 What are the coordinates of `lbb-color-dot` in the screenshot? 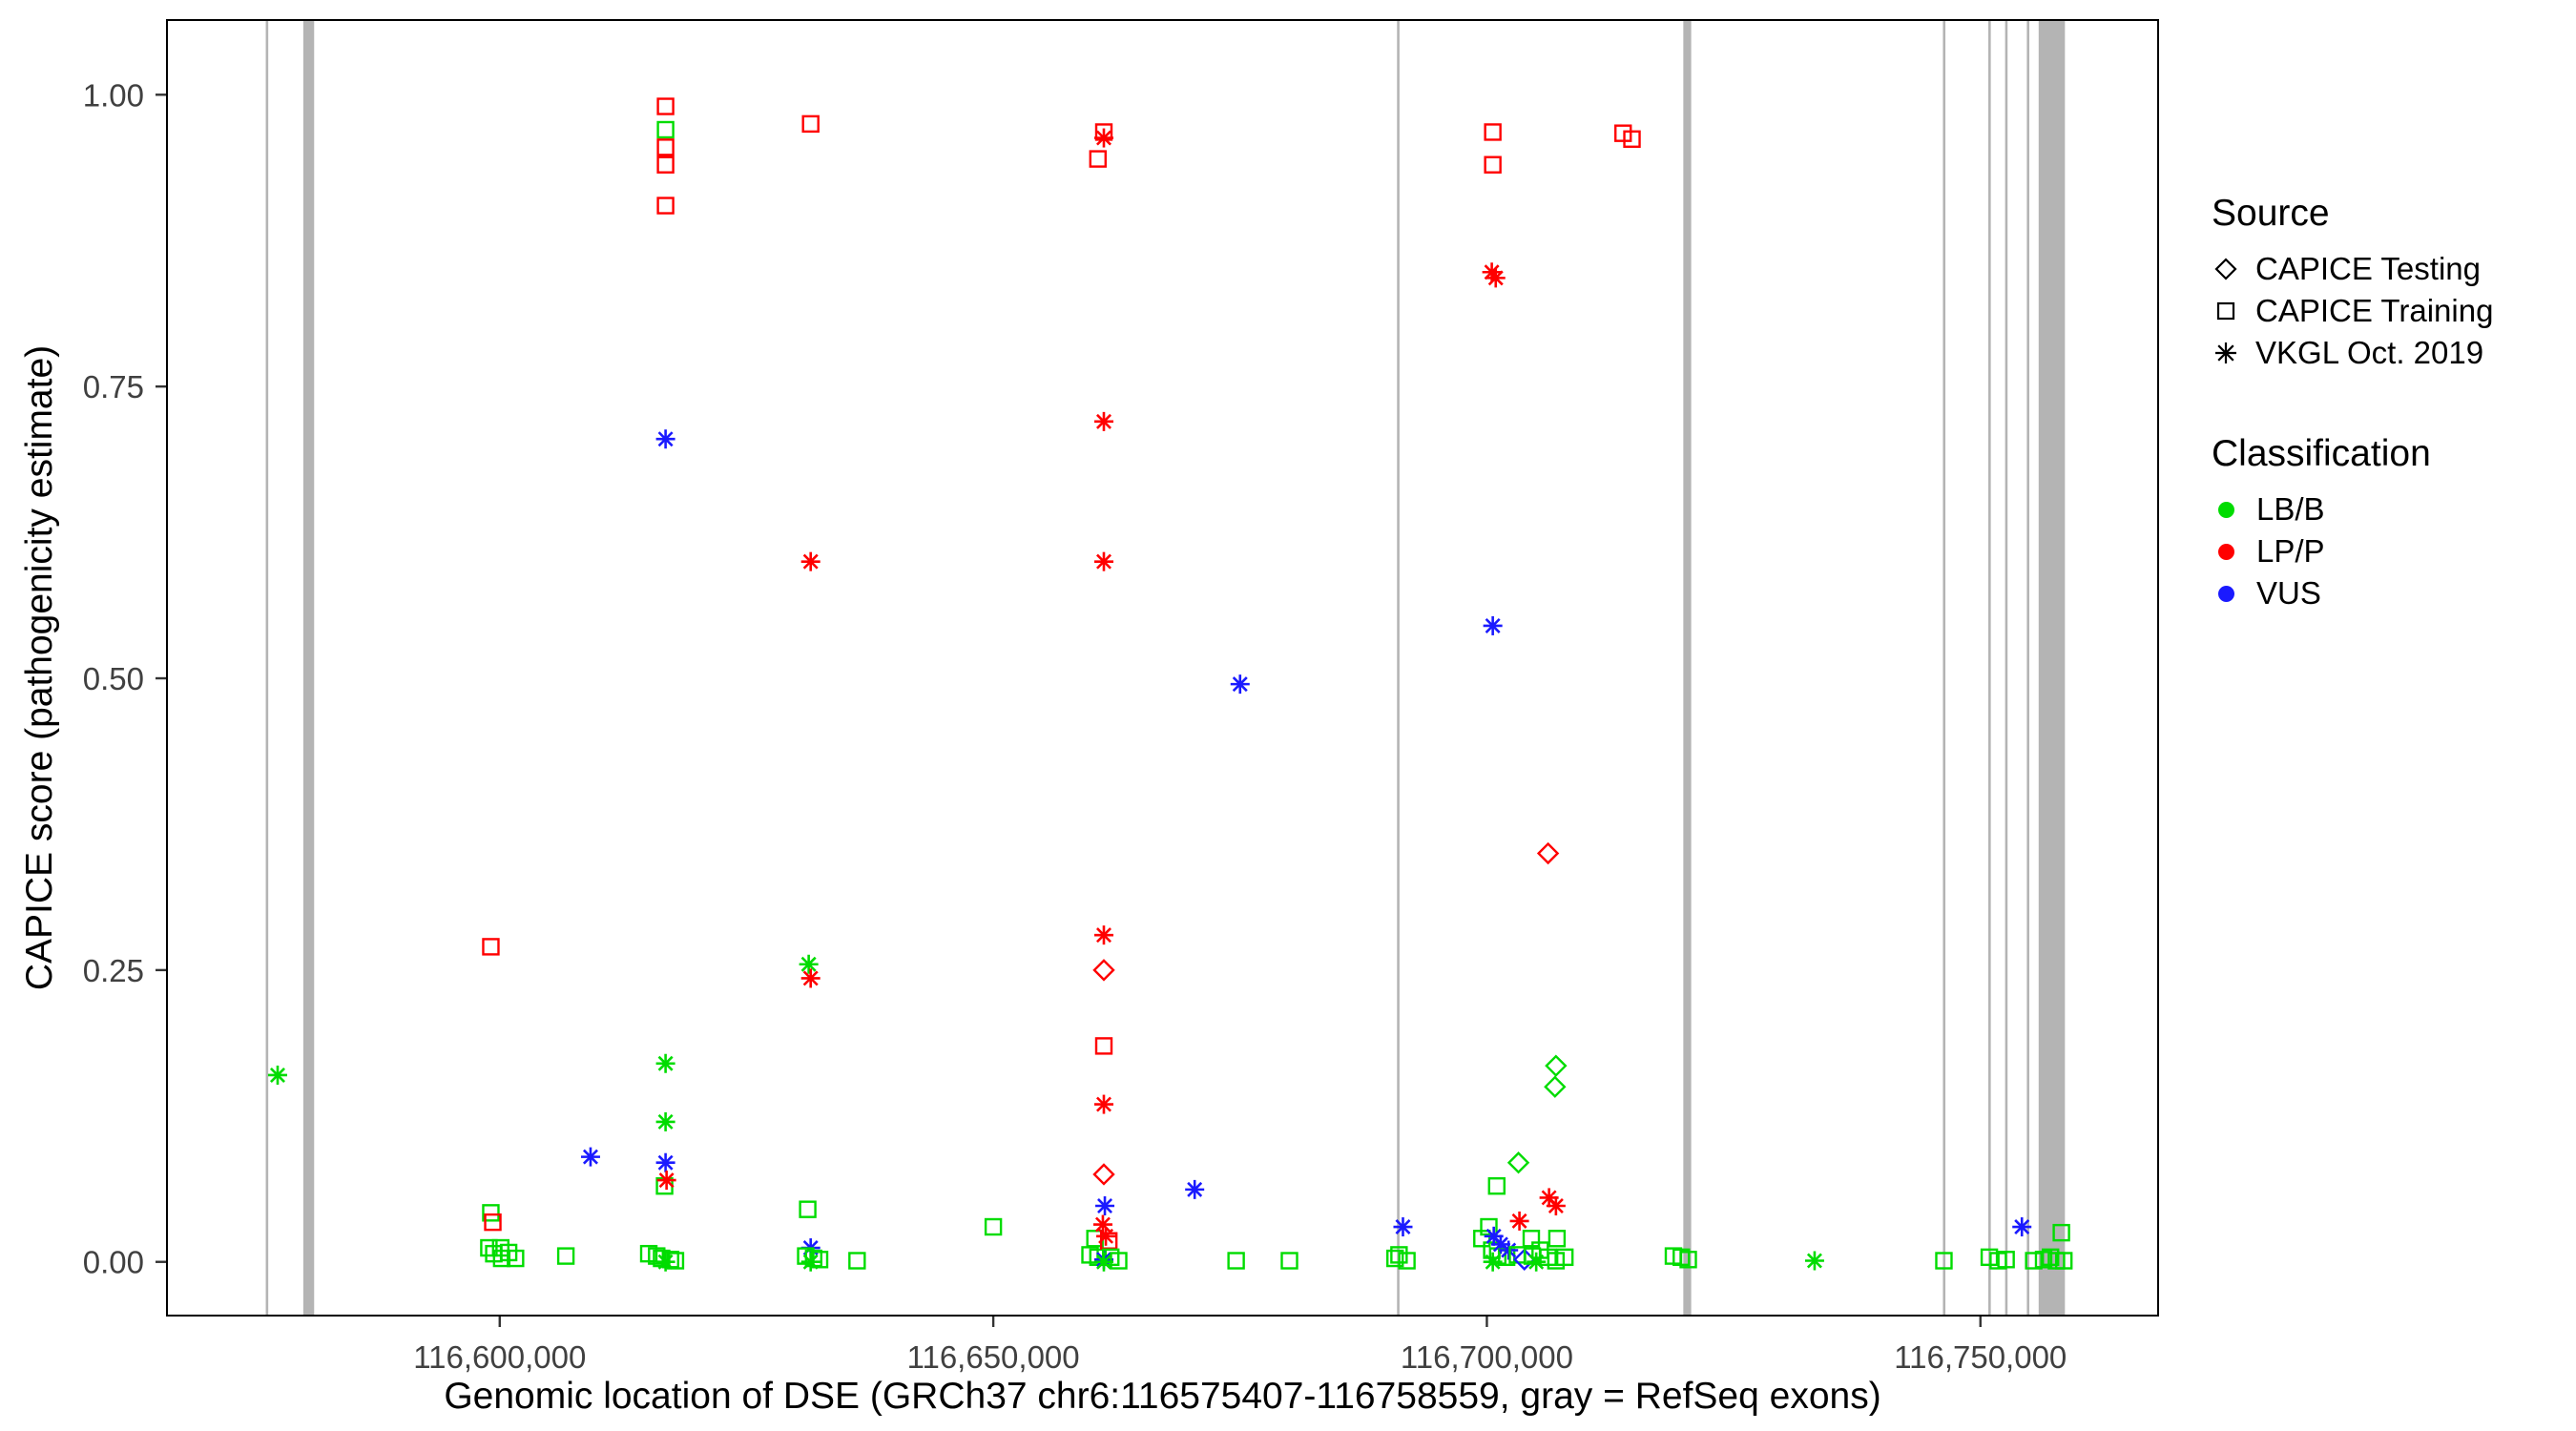 It's located at (2226, 509).